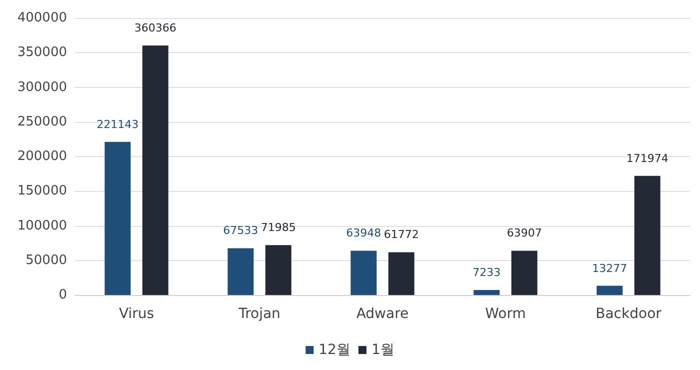 Image resolution: width=700 pixels, height=370 pixels. I want to click on y-tick-label: 200000, so click(42, 156).